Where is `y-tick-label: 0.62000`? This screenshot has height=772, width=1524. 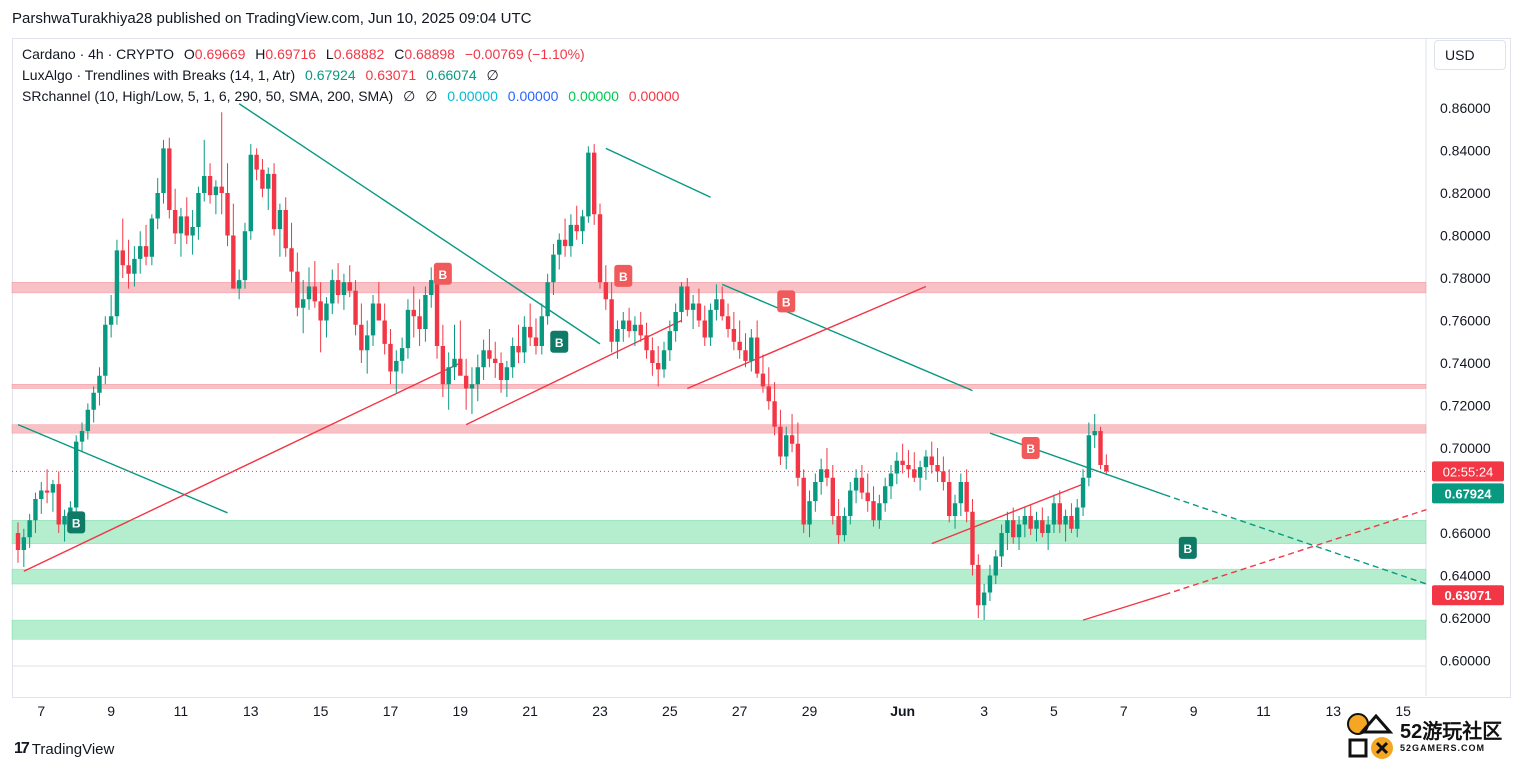 y-tick-label: 0.62000 is located at coordinates (1465, 618).